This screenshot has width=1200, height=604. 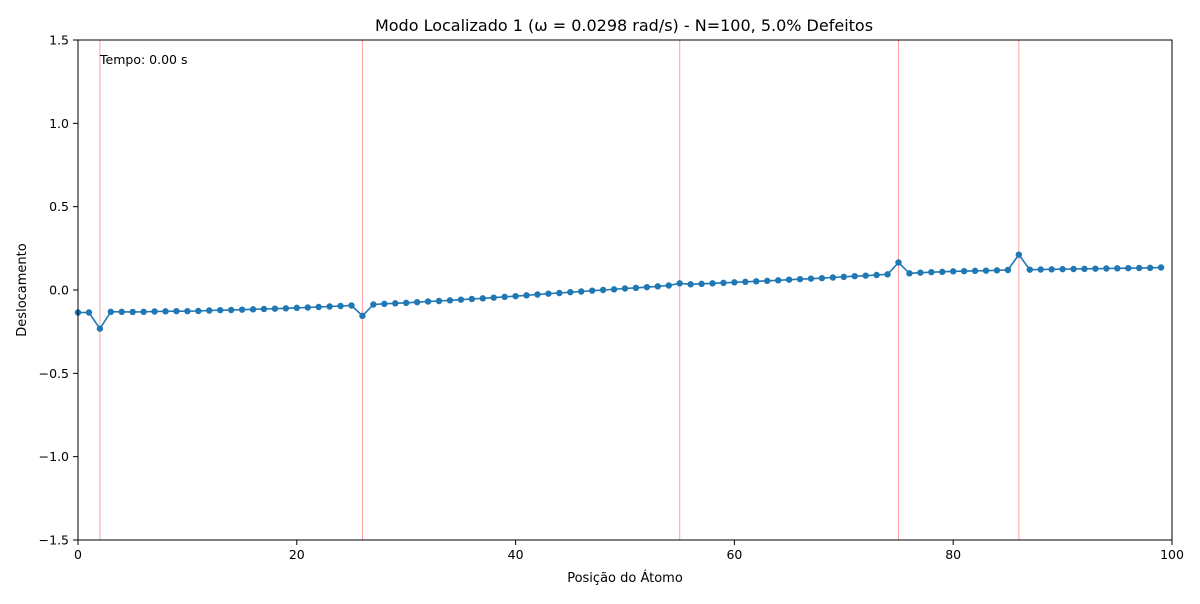 I want to click on y-axis: −1.5 −1.0 −0.5 0.0 0.5 1.0 1.5, so click(x=58, y=290).